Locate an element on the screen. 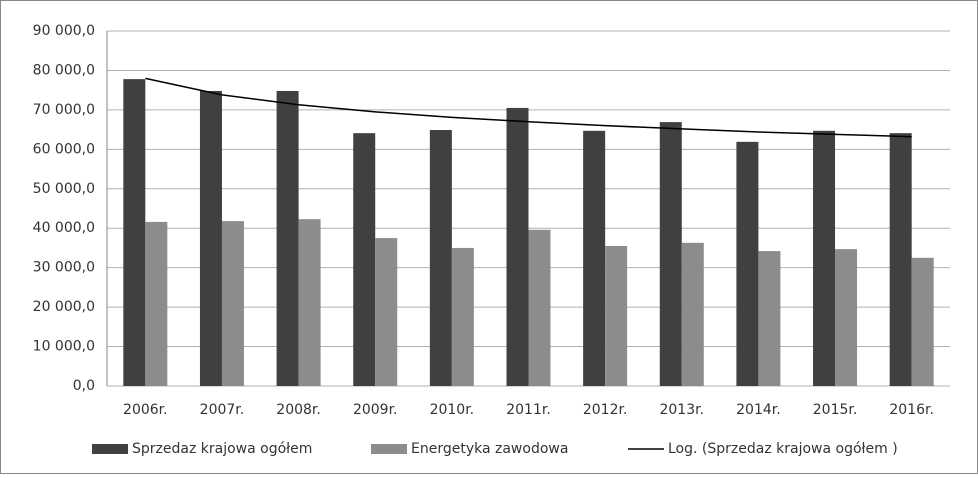 Image resolution: width=978 pixels, height=478 pixels. y-tick-label: 60 000,0 is located at coordinates (64, 149).